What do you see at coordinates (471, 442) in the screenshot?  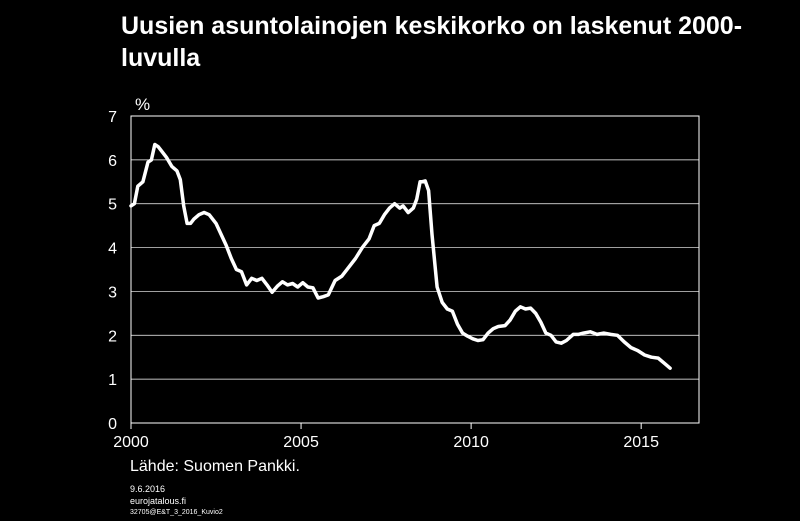 I see `x-tick-label: 2010` at bounding box center [471, 442].